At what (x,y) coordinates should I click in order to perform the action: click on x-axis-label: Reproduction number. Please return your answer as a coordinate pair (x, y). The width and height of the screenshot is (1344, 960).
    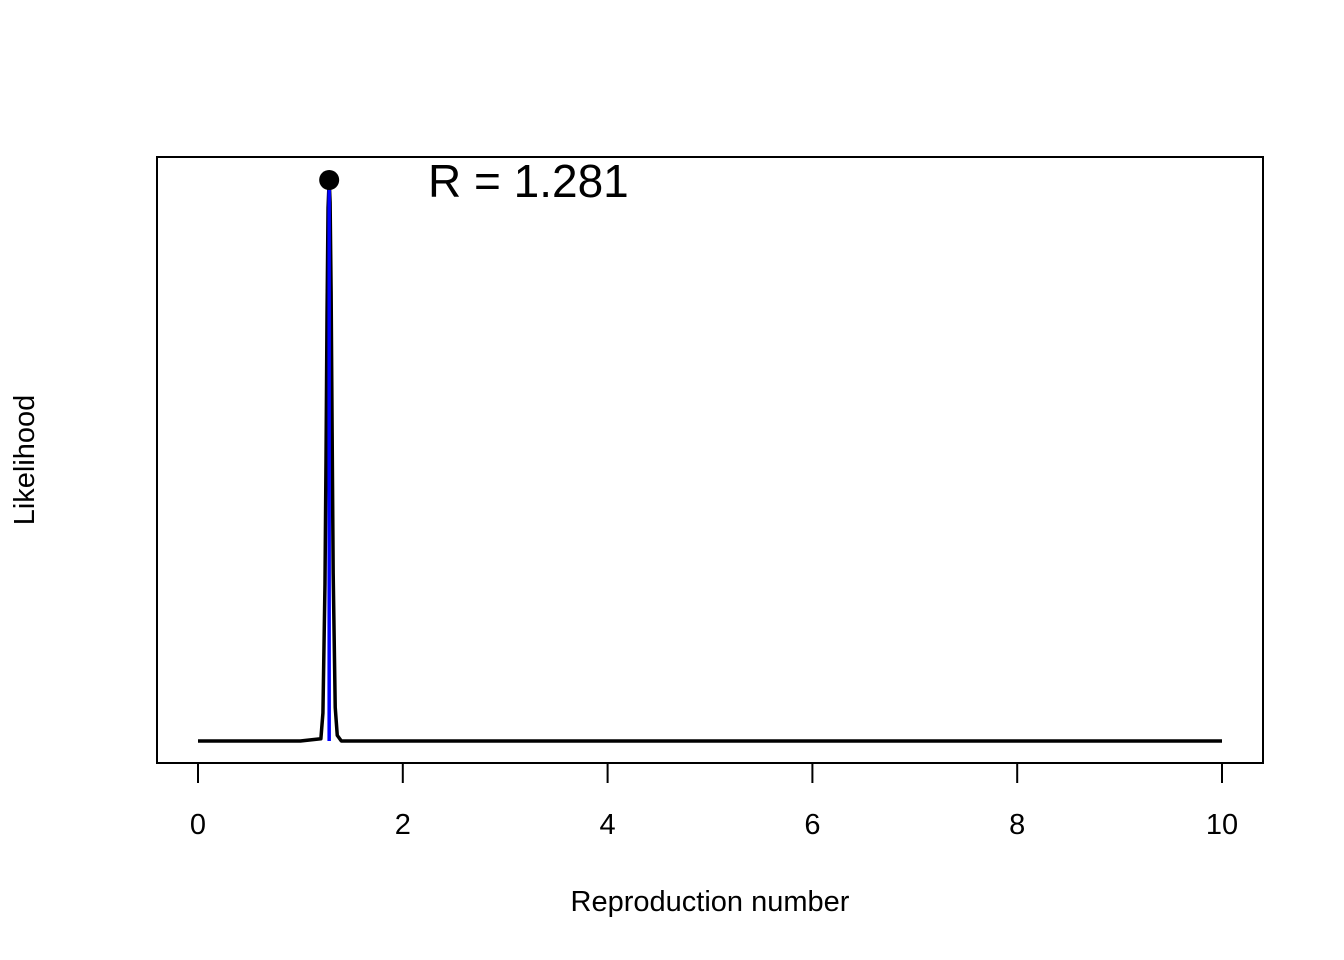
    Looking at the image, I should click on (710, 902).